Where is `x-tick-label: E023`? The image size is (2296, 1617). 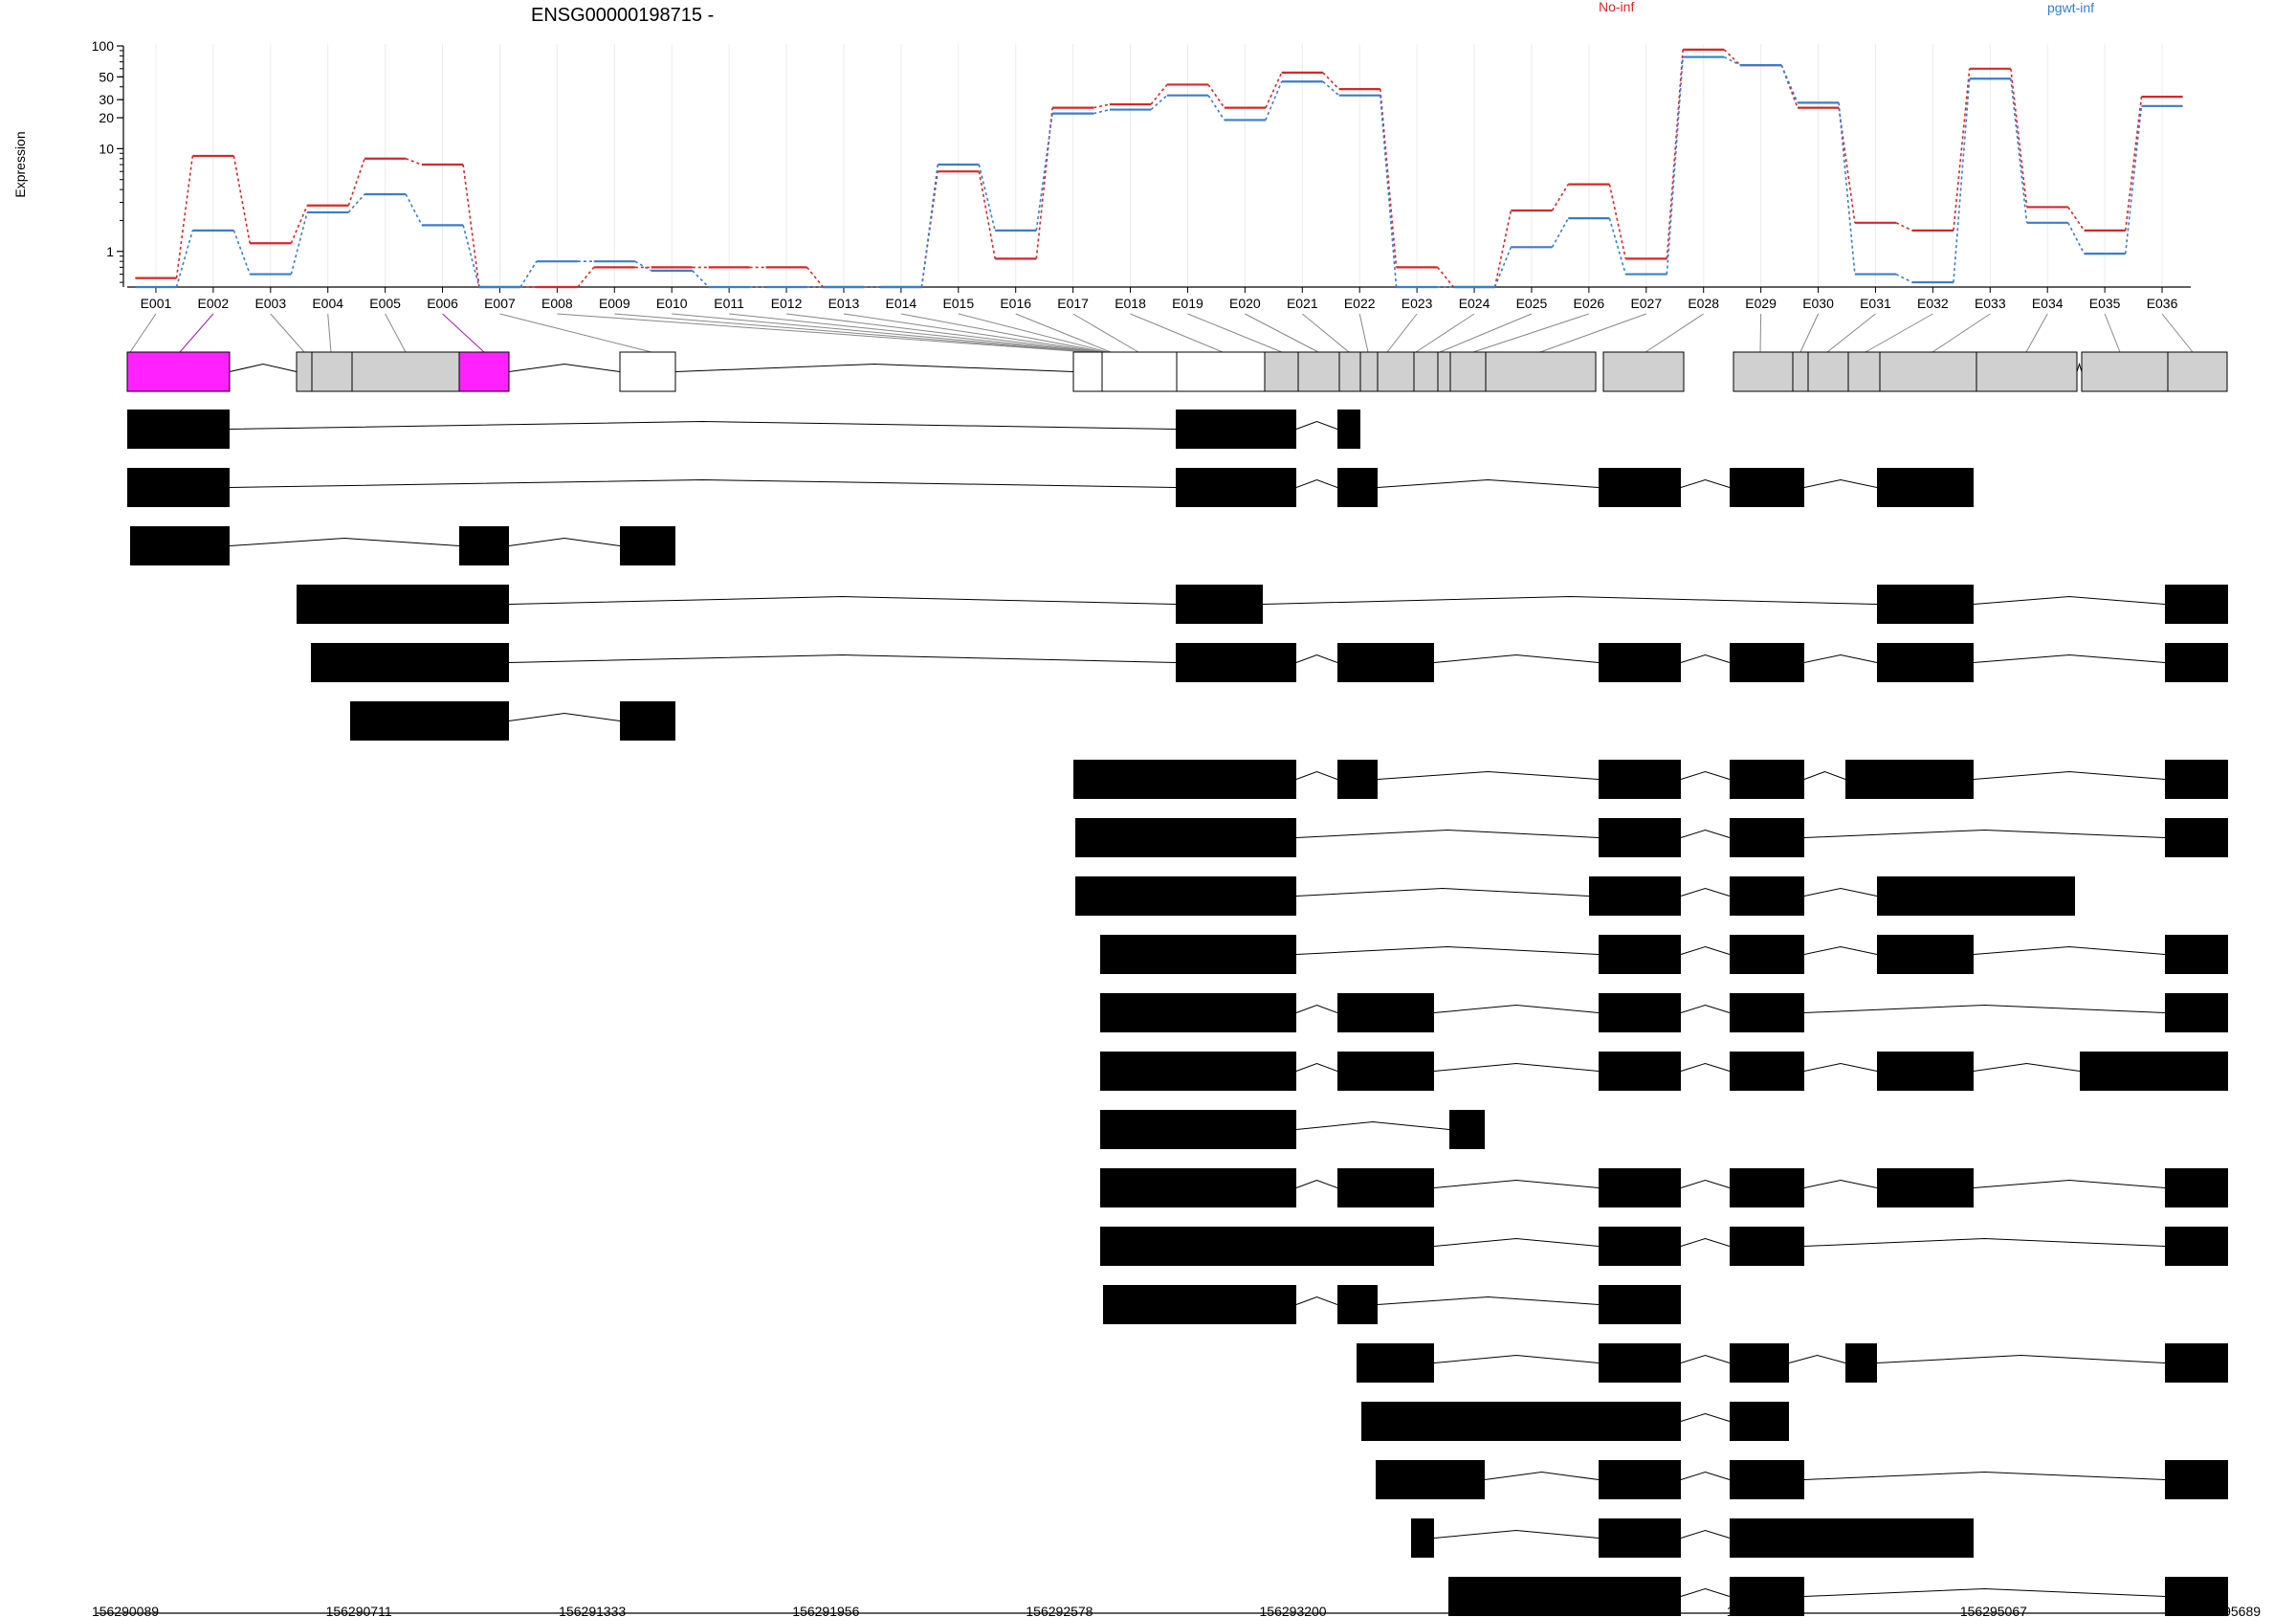 x-tick-label: E023 is located at coordinates (1417, 303).